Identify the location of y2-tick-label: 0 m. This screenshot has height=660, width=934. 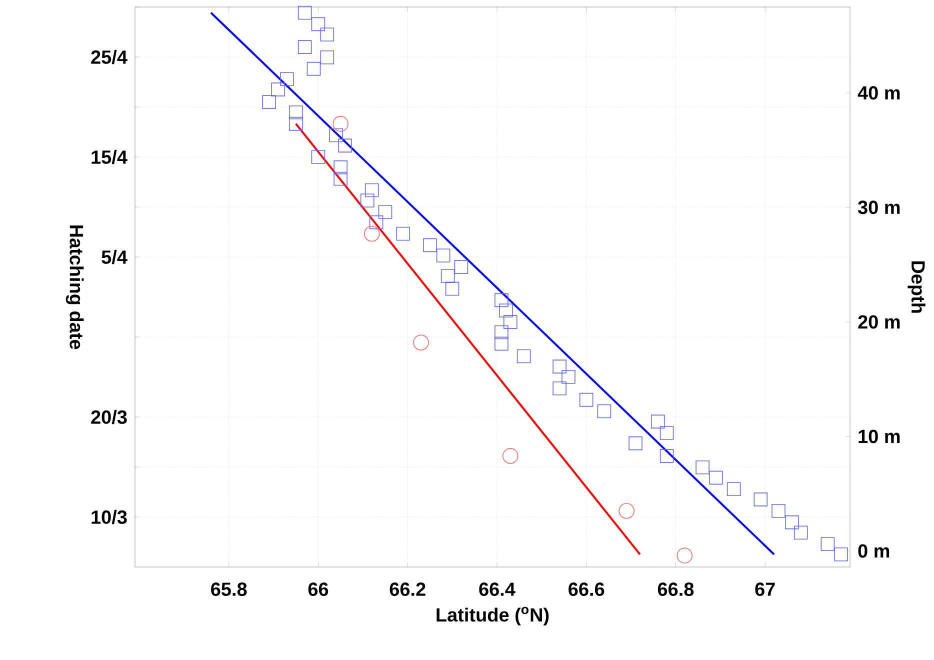
(874, 551).